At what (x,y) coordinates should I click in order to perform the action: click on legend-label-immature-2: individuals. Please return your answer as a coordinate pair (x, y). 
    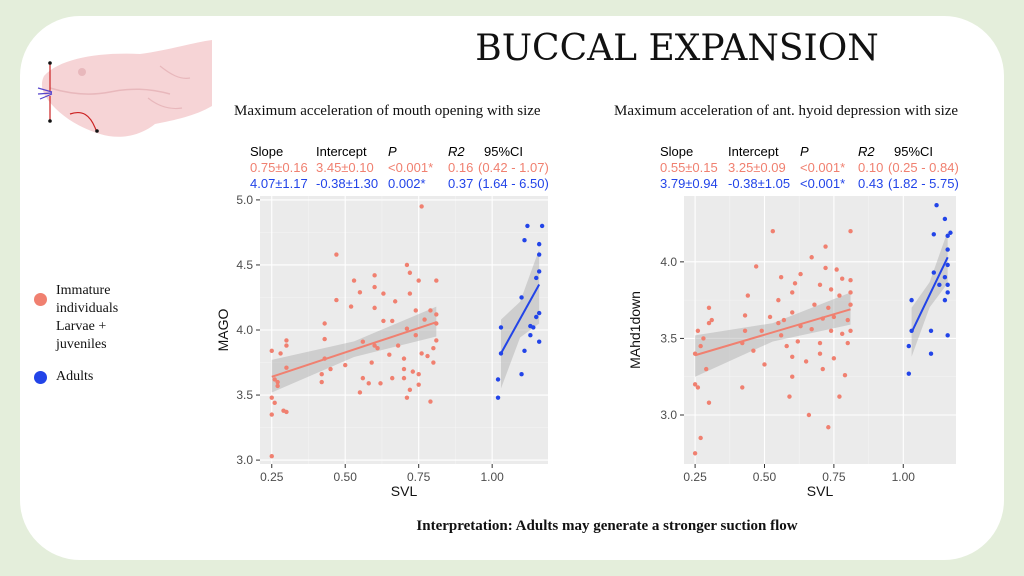
    Looking at the image, I should click on (87, 308).